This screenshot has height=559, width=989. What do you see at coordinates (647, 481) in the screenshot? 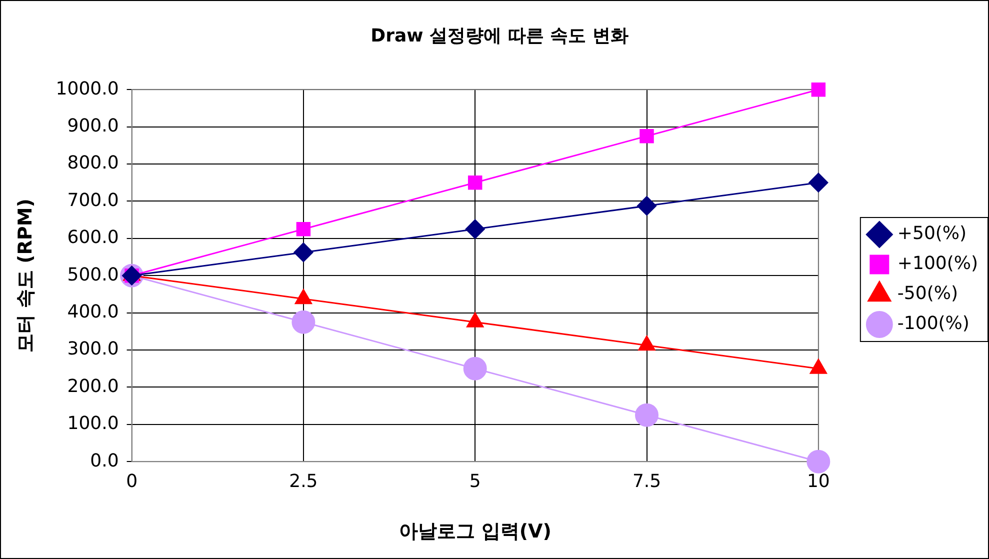
I see `x-tick-label: 7.5` at bounding box center [647, 481].